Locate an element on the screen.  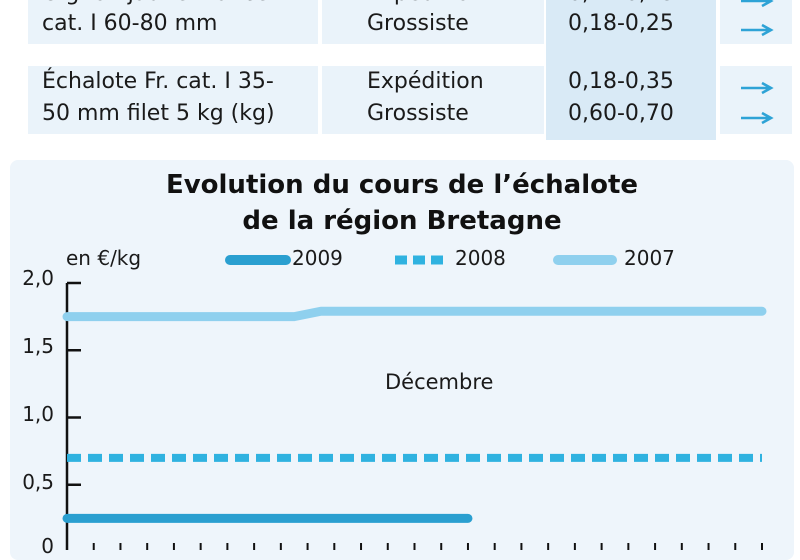
product-name-line: 50 mm filet 5 kg (kg) is located at coordinates (158, 113).